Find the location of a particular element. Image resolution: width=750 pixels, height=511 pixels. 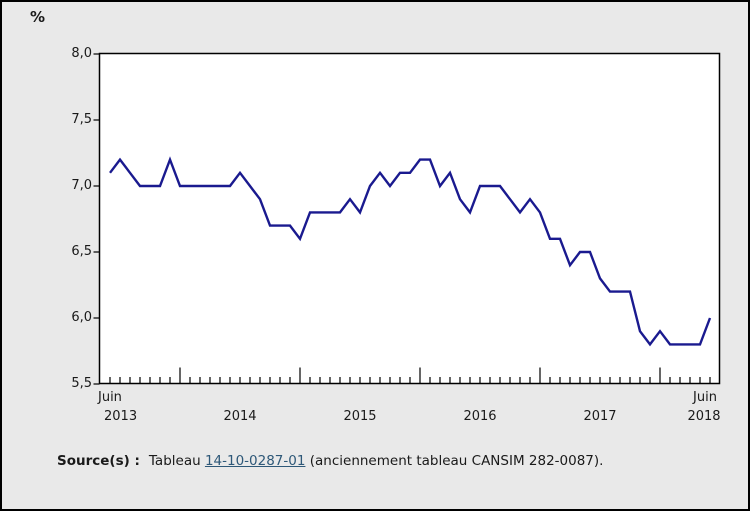

x-year-label: 2014 is located at coordinates (240, 416).